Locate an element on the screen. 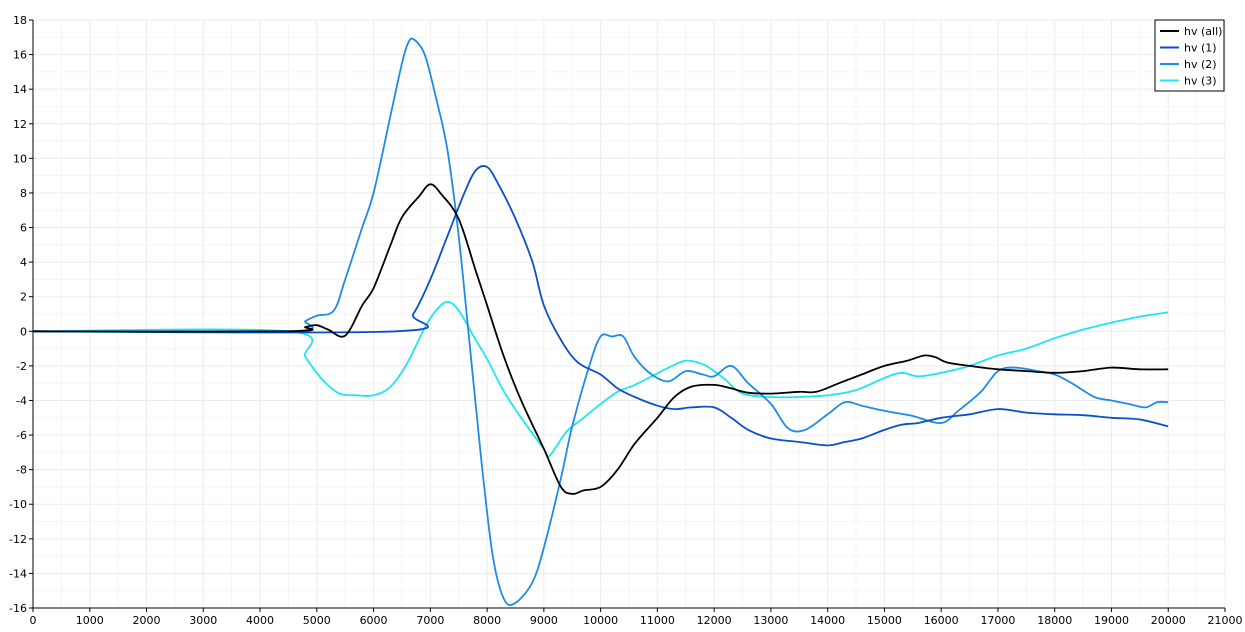  y-tick-label: -16 is located at coordinates (18, 608).